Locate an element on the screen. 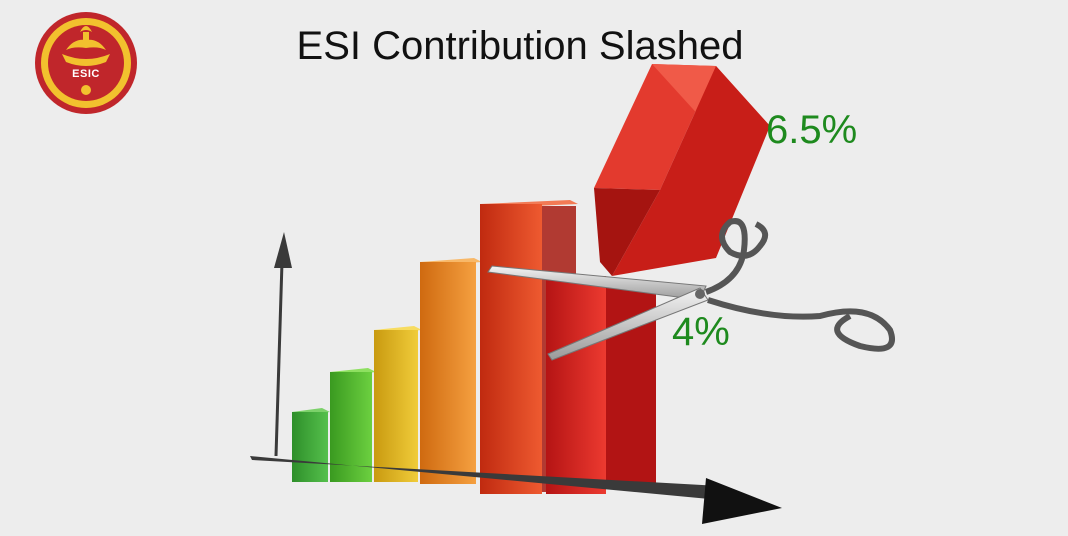  esic-emblem-icon is located at coordinates (86, 63).